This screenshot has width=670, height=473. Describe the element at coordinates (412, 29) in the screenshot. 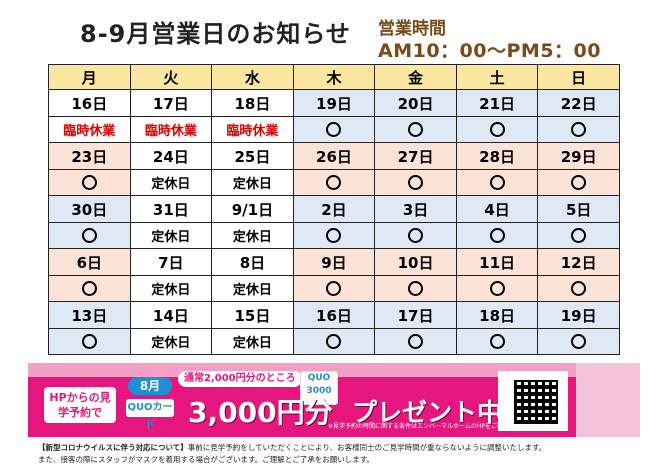

I see `business-hours-label: 営業時間` at that location.